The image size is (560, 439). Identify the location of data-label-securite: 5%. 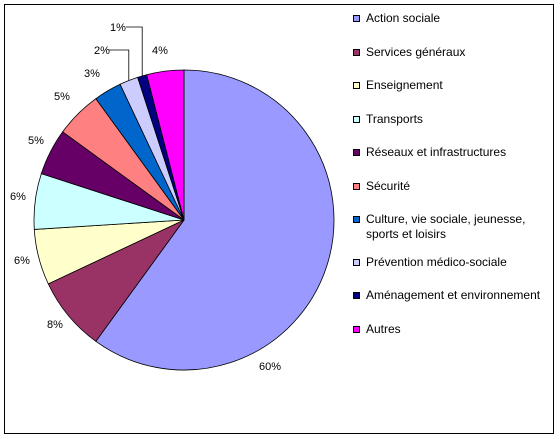
(62, 97).